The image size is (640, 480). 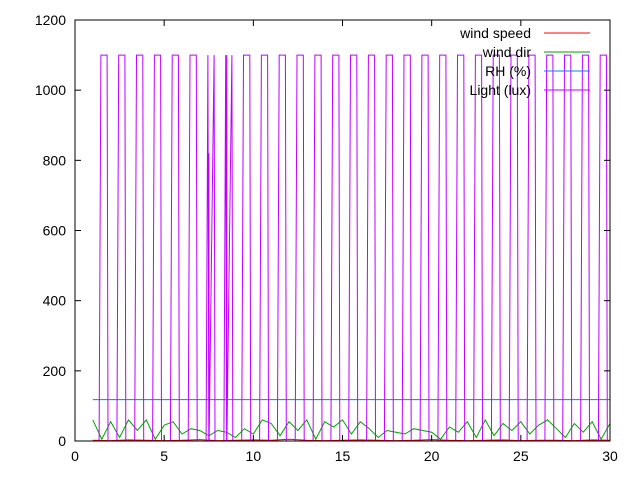 I want to click on y-tick-label: 200, so click(x=55, y=371).